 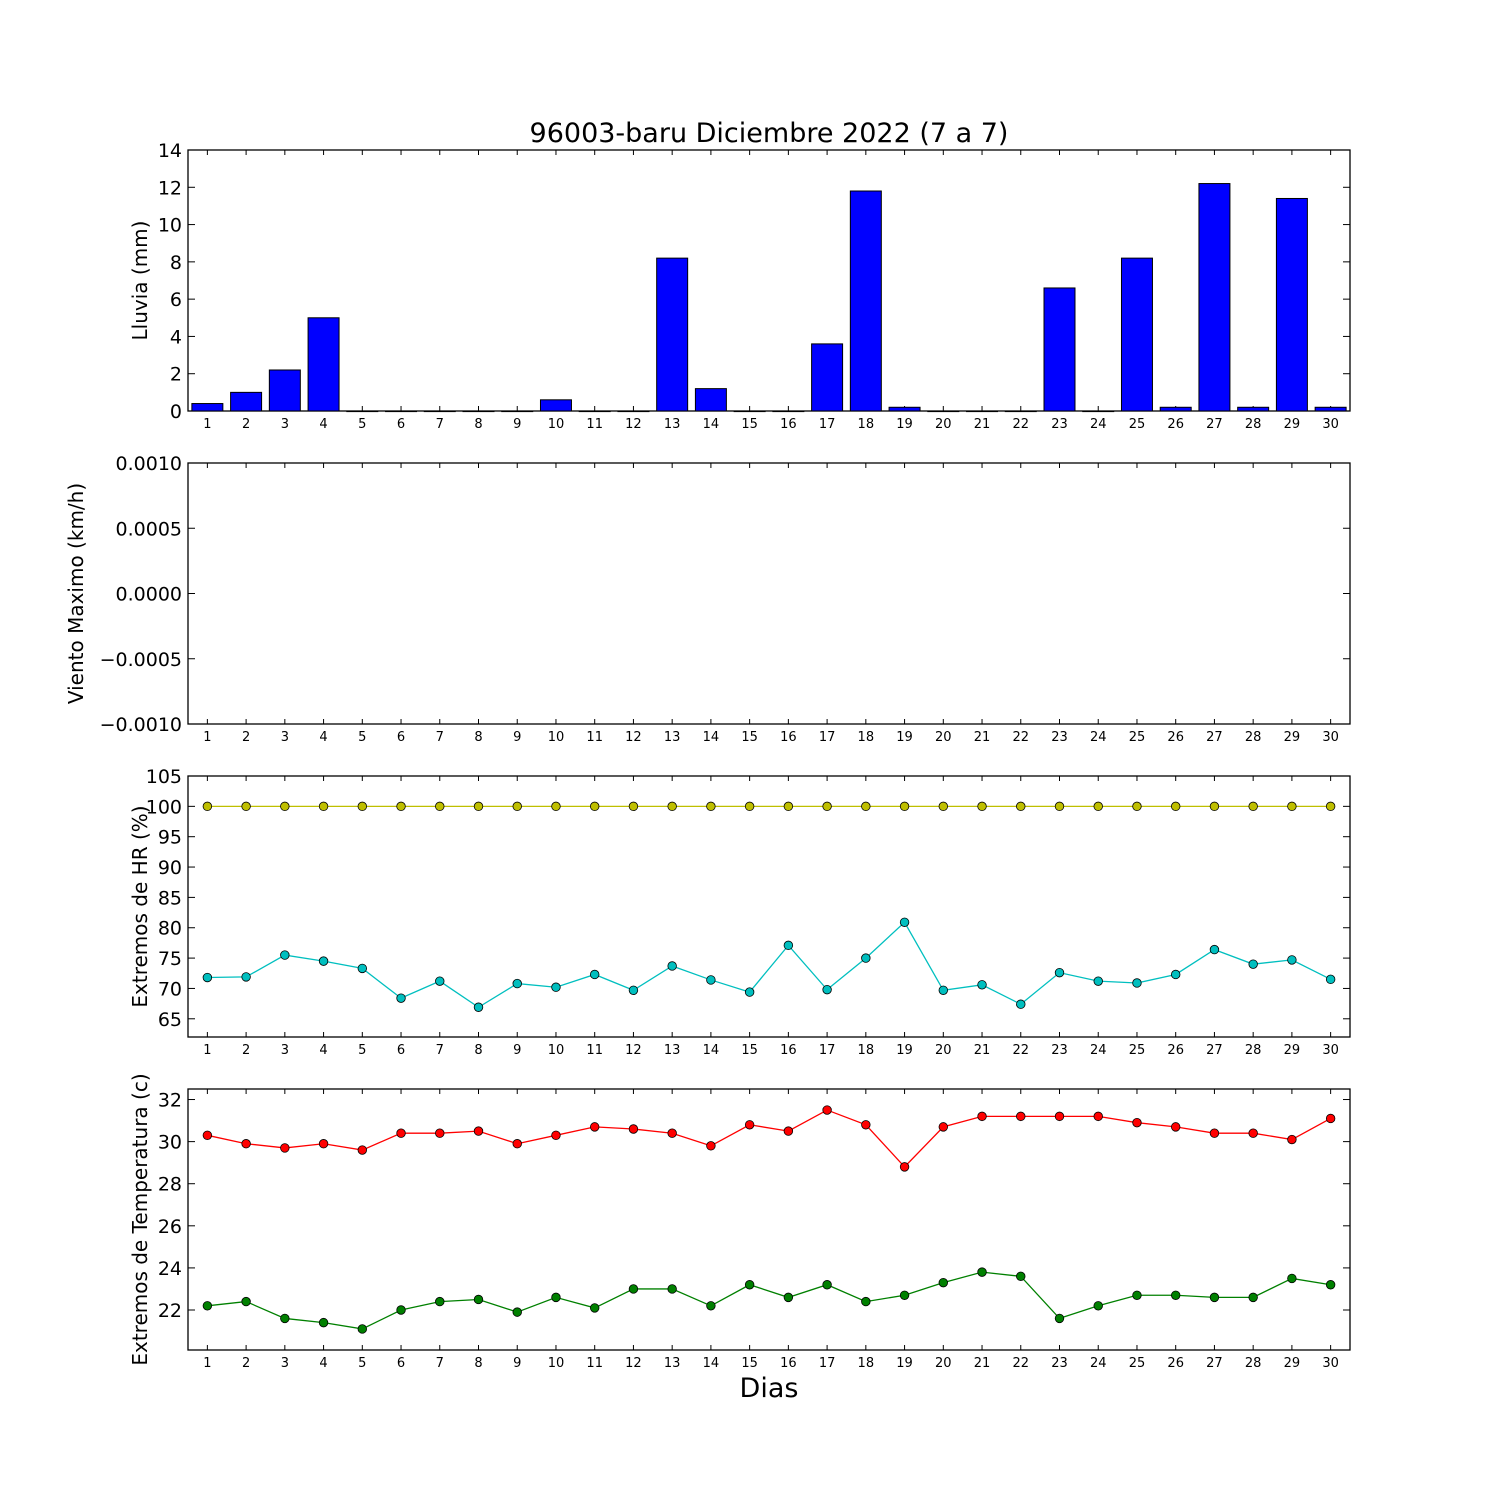 What do you see at coordinates (749, 1050) in the screenshot?
I see `x-tick-label: 15` at bounding box center [749, 1050].